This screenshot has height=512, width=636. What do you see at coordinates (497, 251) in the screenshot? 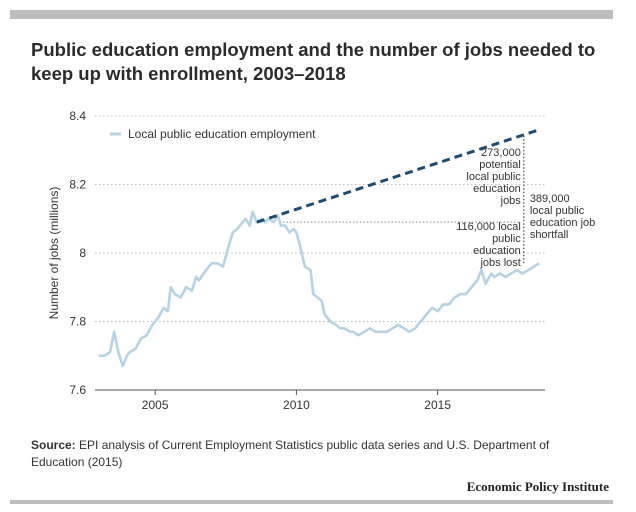
I see `annotation-lost-line: education` at bounding box center [497, 251].